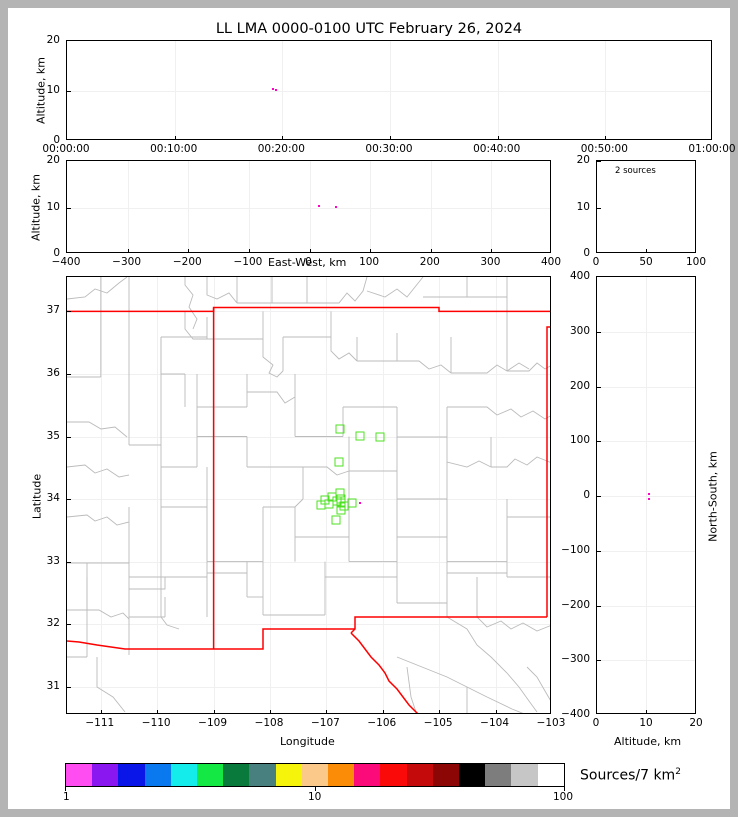 The width and height of the screenshot is (738, 817). I want to click on tick-label: 33, so click(53, 560).